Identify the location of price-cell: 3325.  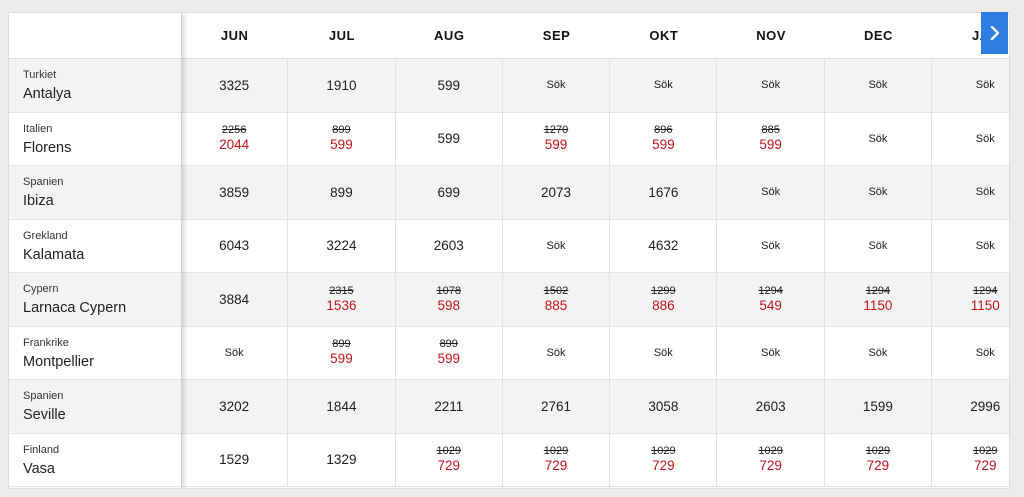
(235, 85).